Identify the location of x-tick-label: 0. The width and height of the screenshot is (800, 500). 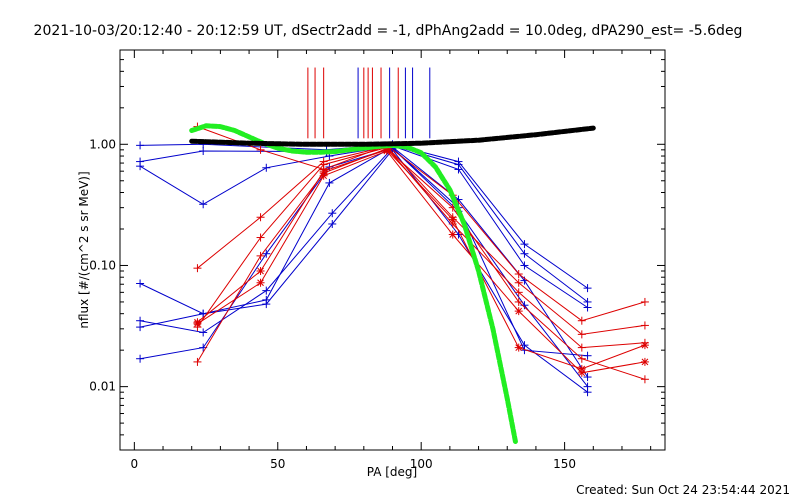
(135, 464).